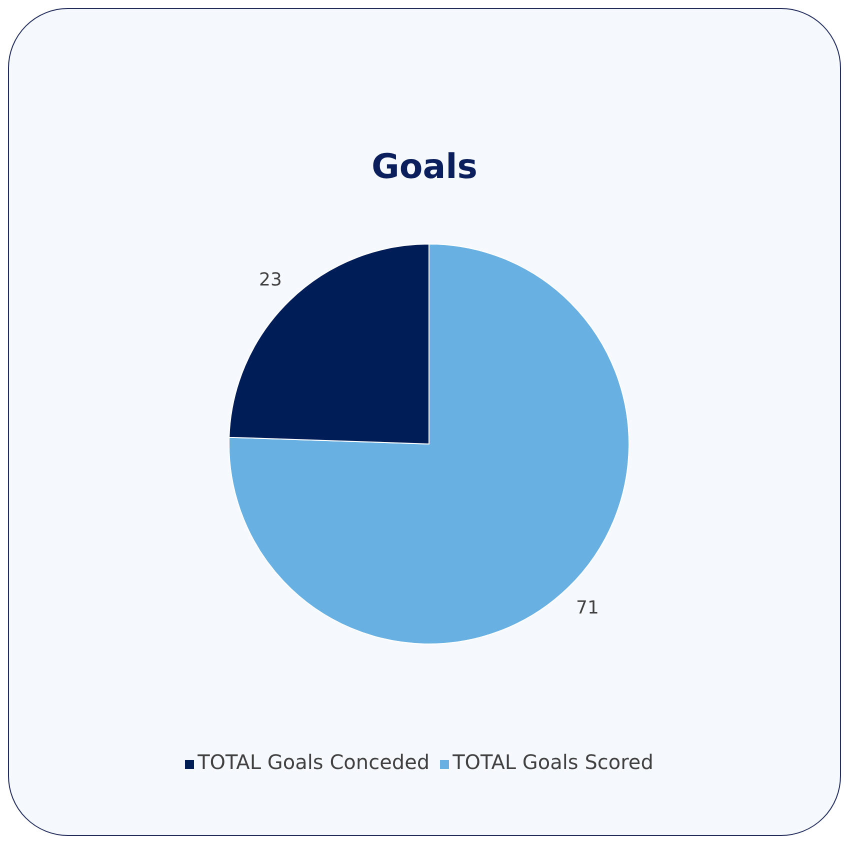 This screenshot has width=851, height=846. Describe the element at coordinates (553, 762) in the screenshot. I see `legend-label: TOTAL Goals Scored` at that location.